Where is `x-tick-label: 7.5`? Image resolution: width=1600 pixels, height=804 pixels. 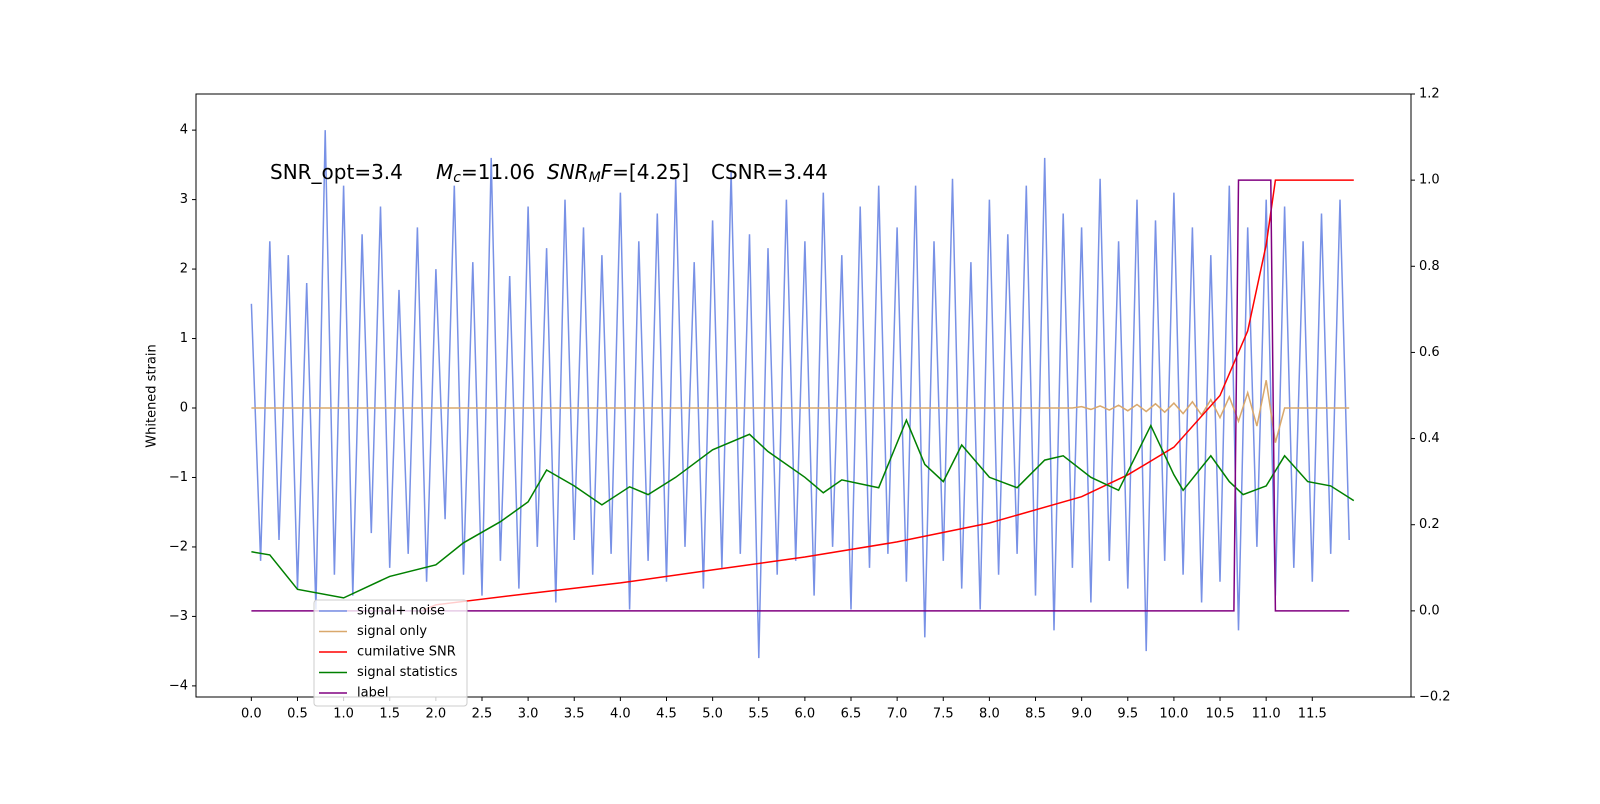
x-tick-label: 7.5 is located at coordinates (943, 714).